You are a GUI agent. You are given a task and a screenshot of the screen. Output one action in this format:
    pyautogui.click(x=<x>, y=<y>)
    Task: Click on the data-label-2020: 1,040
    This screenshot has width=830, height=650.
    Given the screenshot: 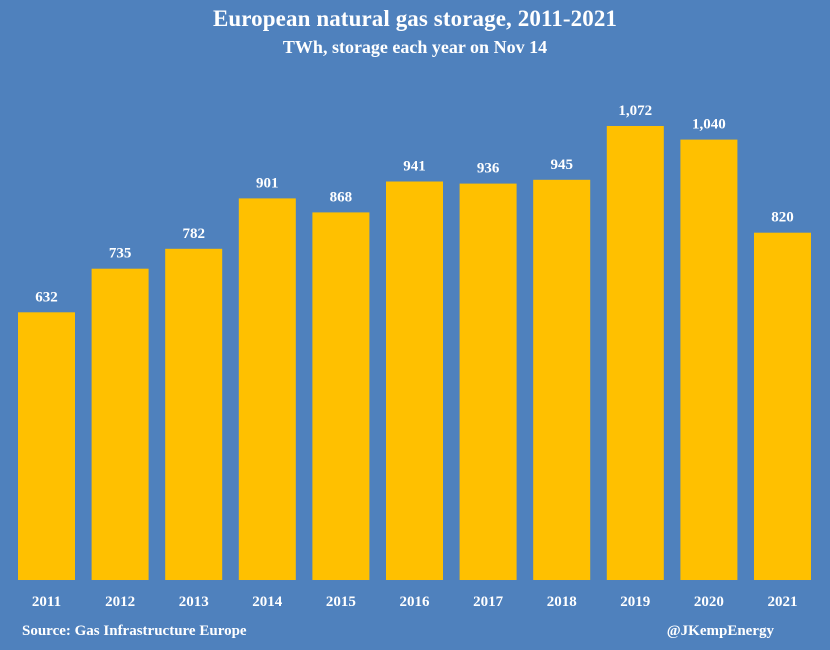 What is the action you would take?
    pyautogui.click(x=709, y=125)
    